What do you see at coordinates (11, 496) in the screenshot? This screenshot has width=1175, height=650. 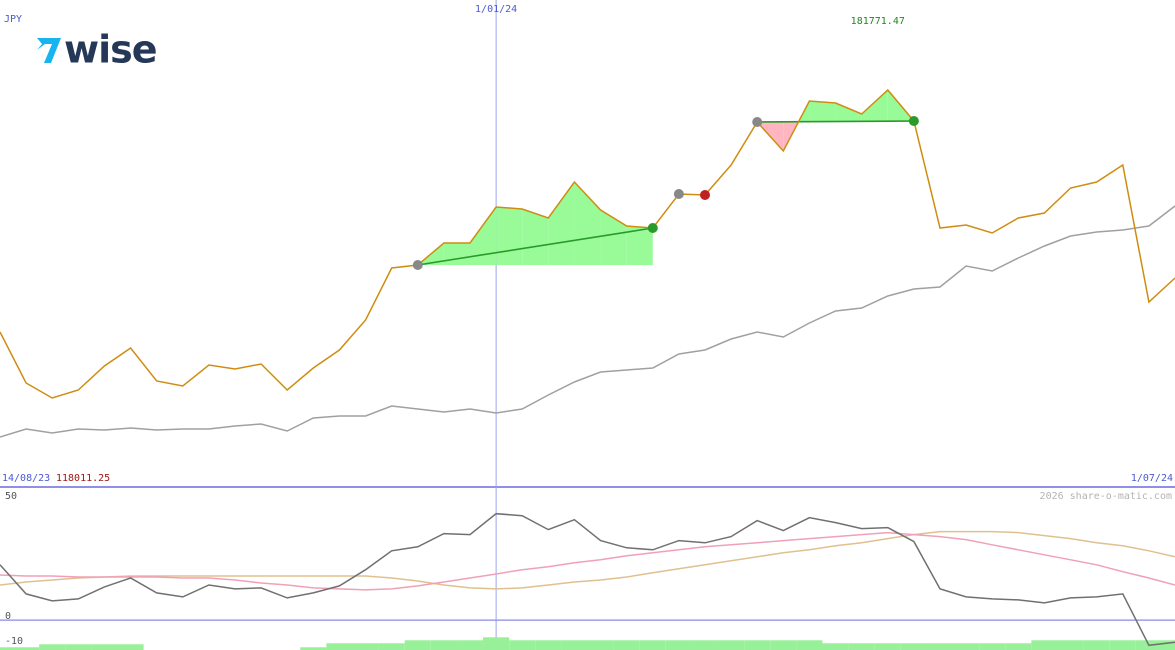 I see `y-tick-label: 50` at bounding box center [11, 496].